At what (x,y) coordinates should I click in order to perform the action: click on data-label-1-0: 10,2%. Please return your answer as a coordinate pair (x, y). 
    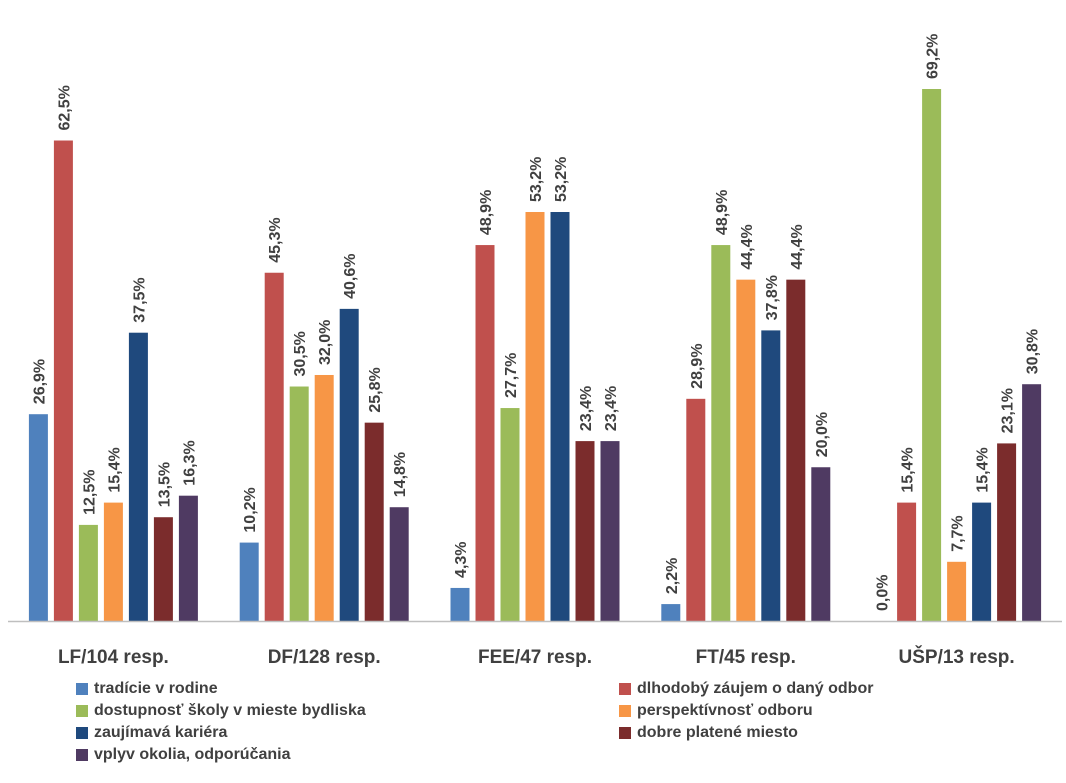
    Looking at the image, I should click on (250, 509).